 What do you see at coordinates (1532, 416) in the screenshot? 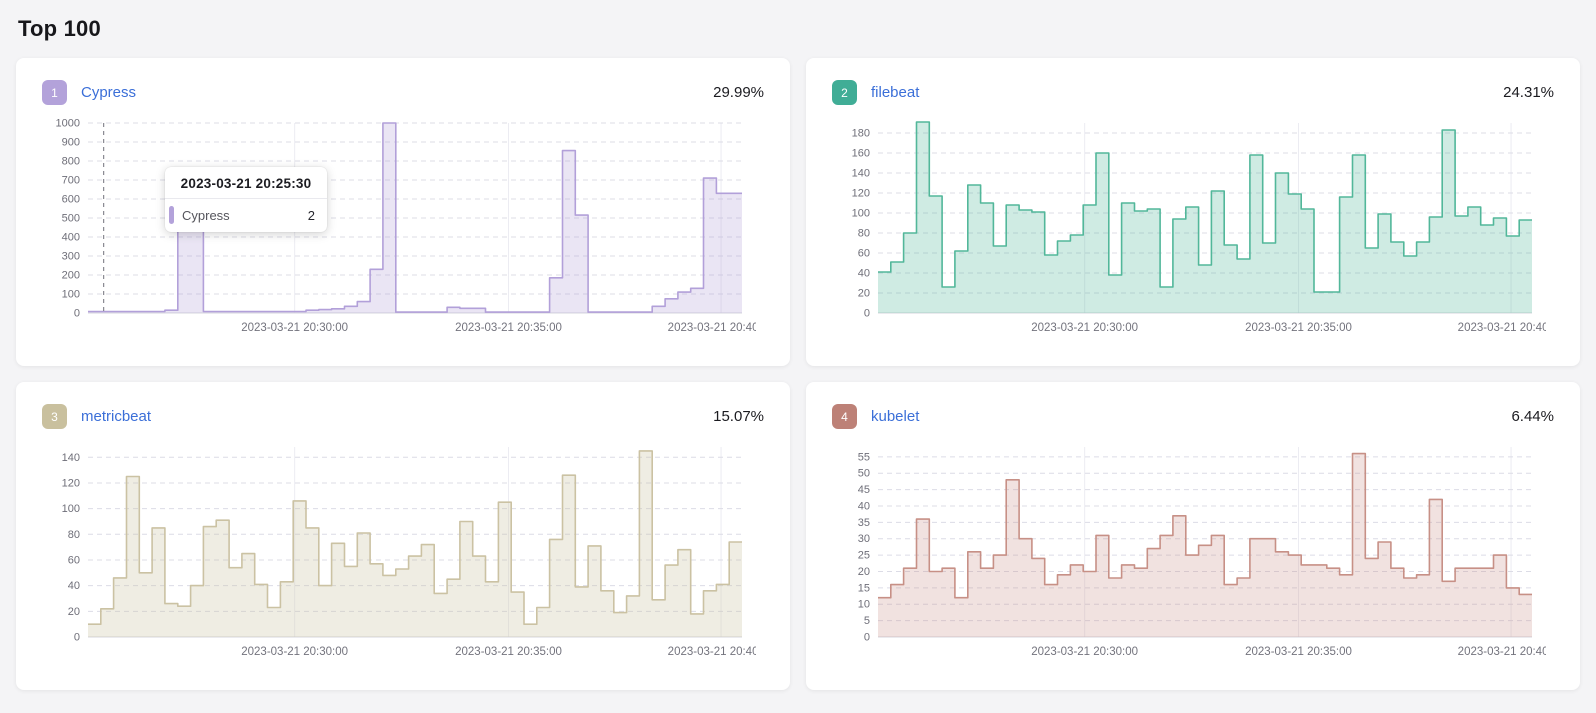
I see `percent-value: 6.44%` at bounding box center [1532, 416].